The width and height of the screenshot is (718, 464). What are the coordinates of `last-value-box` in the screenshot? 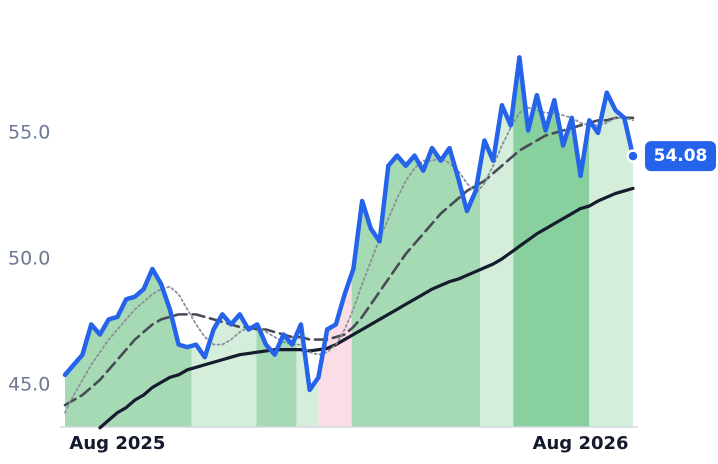 It's located at (680, 156).